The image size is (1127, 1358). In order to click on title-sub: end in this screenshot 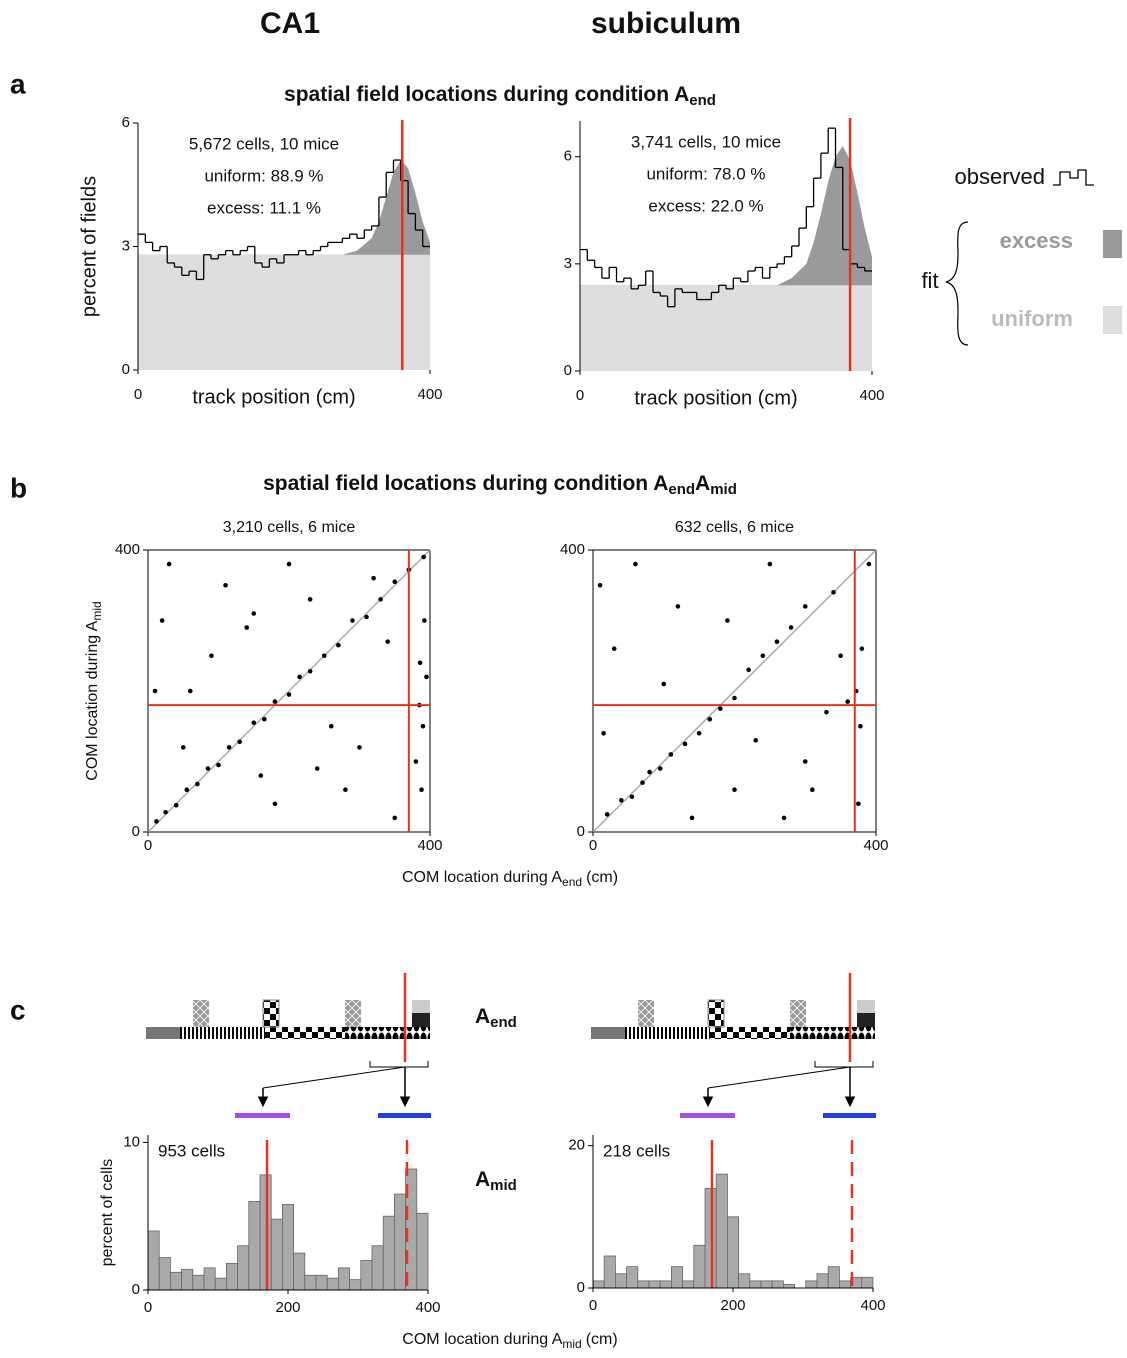, I will do `click(702, 100)`.